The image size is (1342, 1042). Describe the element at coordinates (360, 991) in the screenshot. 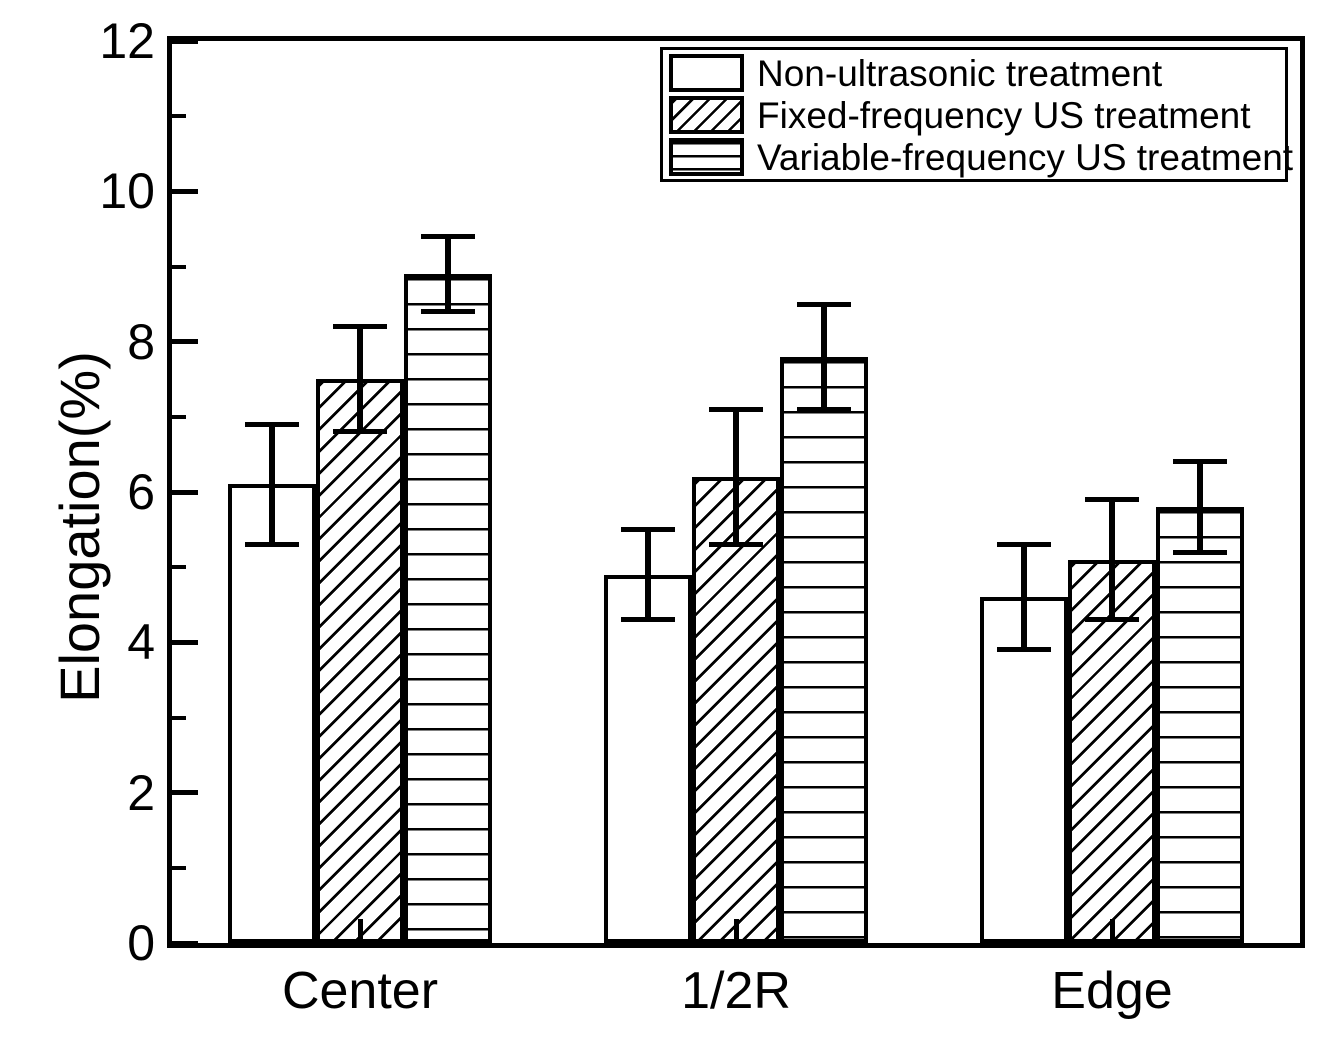

I see `x-category-label: Center` at that location.